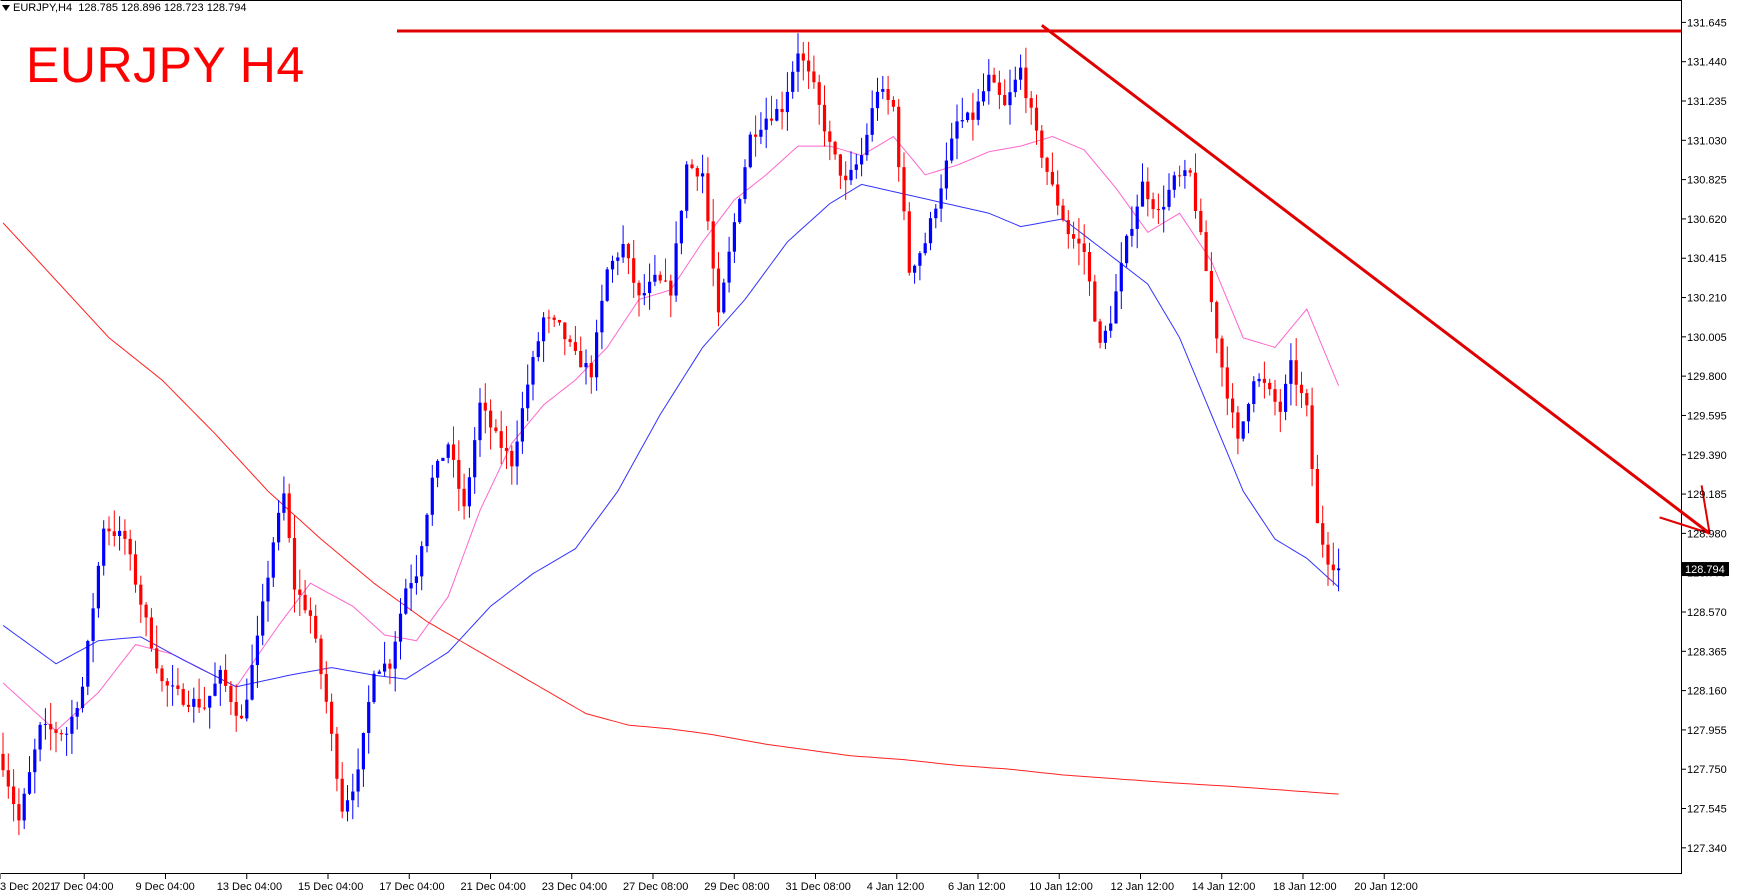 This screenshot has height=895, width=1737. I want to click on current-price-tag, so click(1705, 569).